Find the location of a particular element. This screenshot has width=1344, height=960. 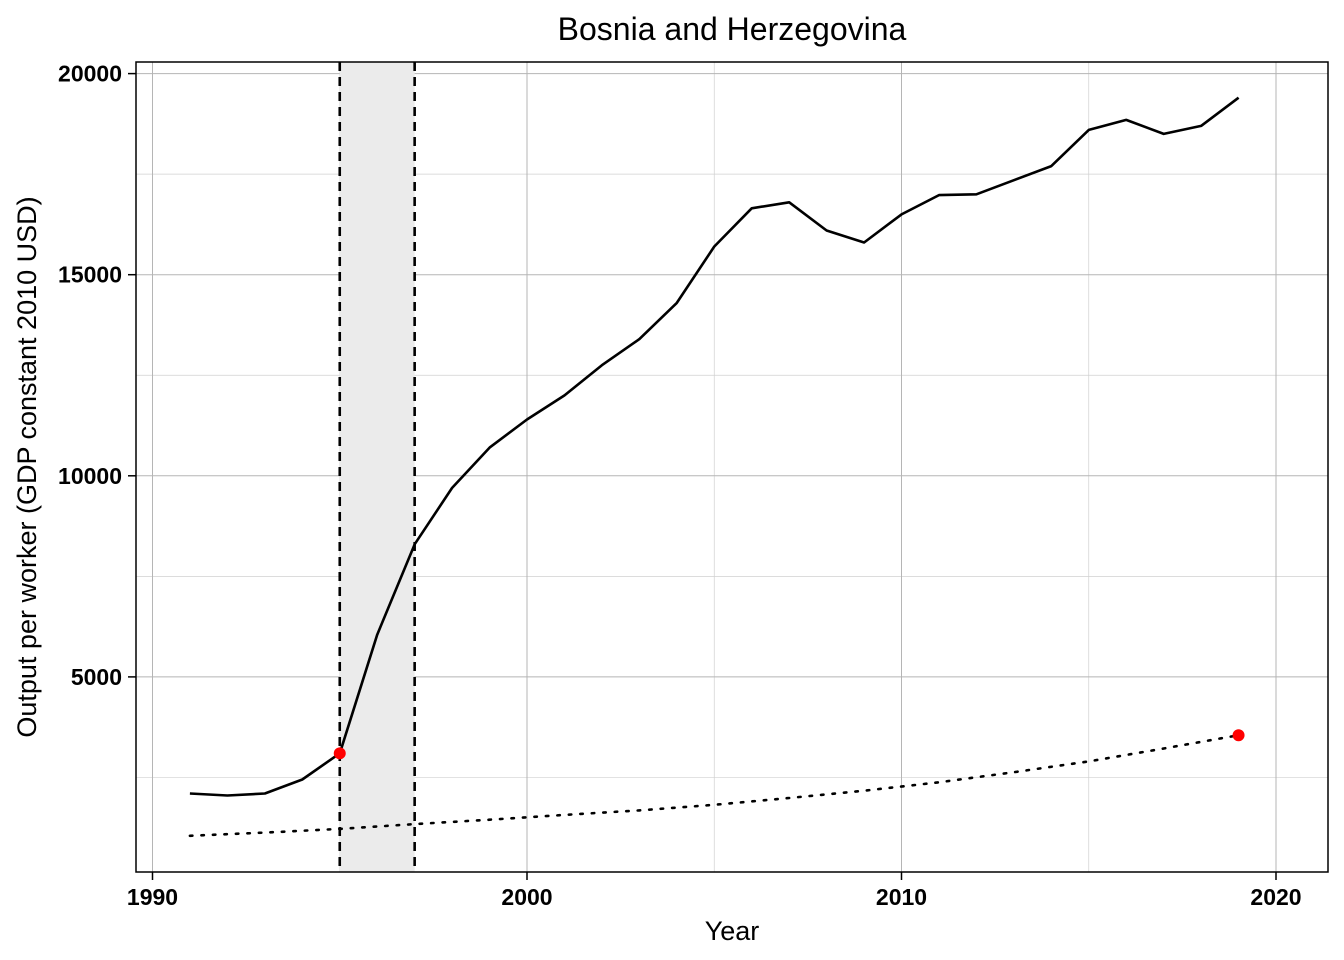

x-tick-label: 1990 is located at coordinates (152, 897).